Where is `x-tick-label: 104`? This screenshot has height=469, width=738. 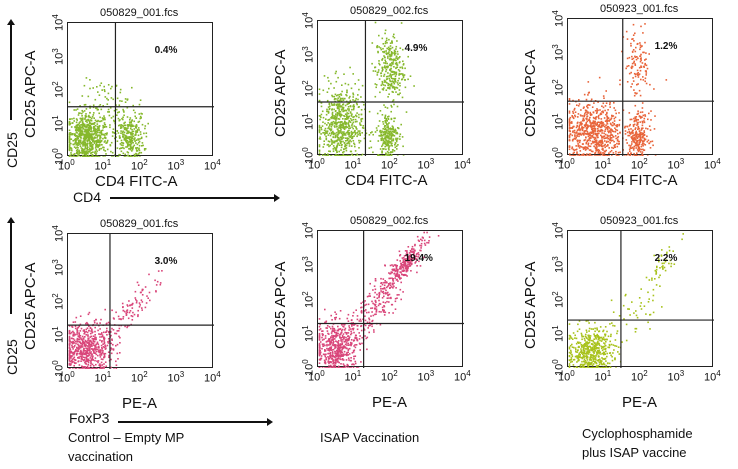
x-tick-label: 104 is located at coordinates (212, 165).